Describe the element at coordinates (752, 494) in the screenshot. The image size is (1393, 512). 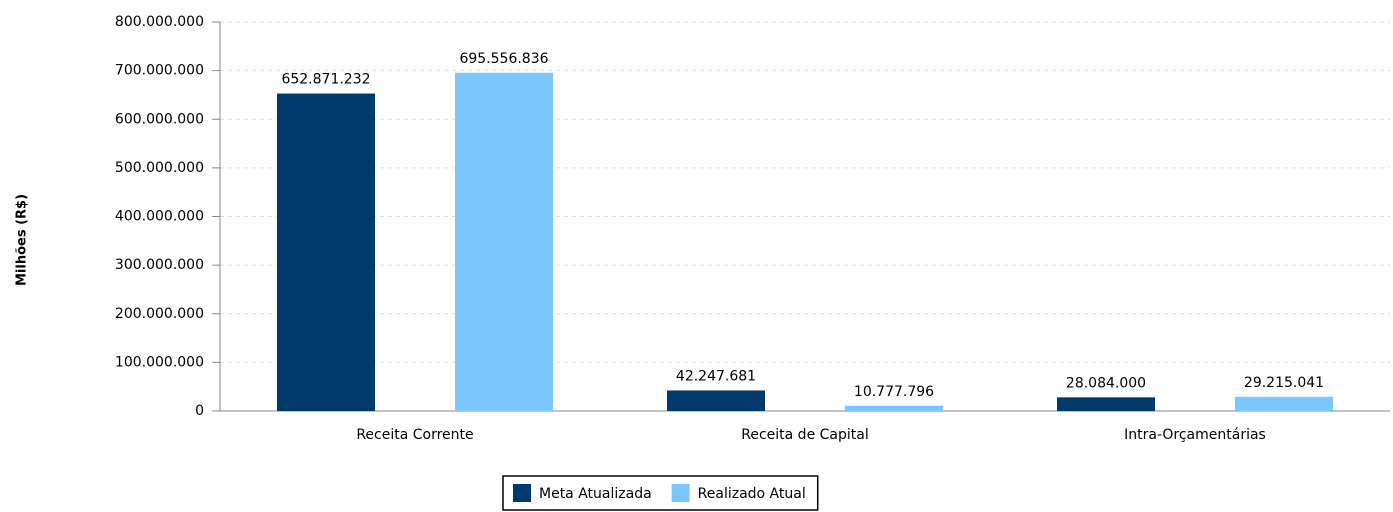
I see `legend-label: Realizado Atual` at that location.